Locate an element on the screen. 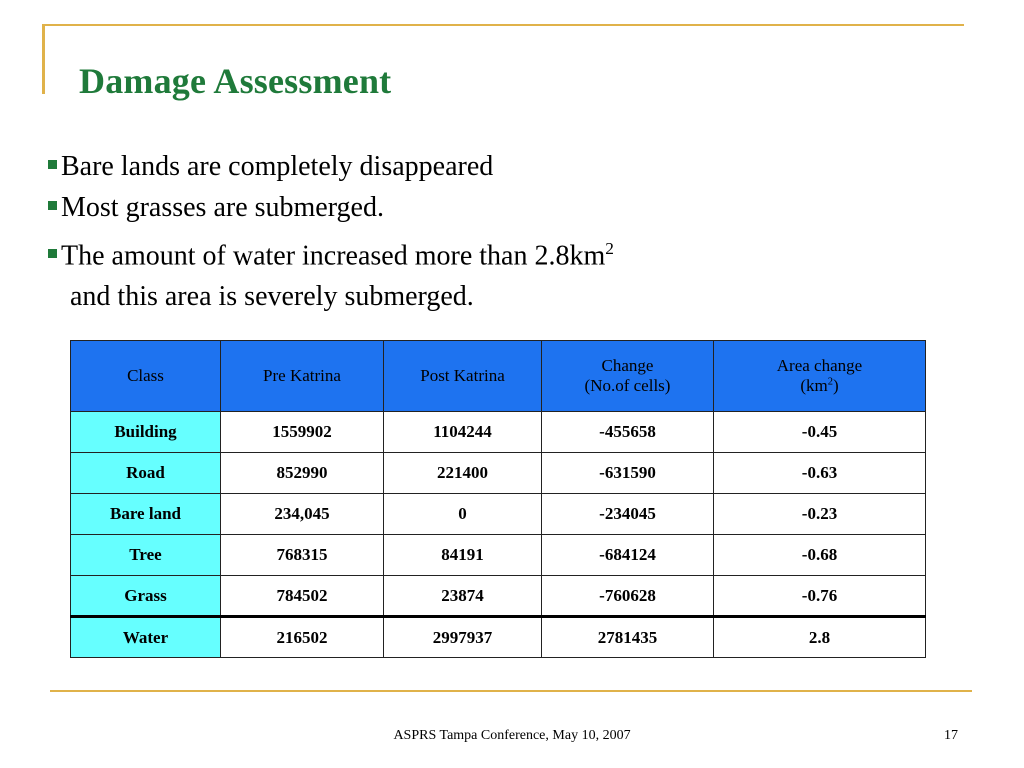 This screenshot has height=768, width=1024. bullet-text: Bare lands are completely disappeared is located at coordinates (277, 166).